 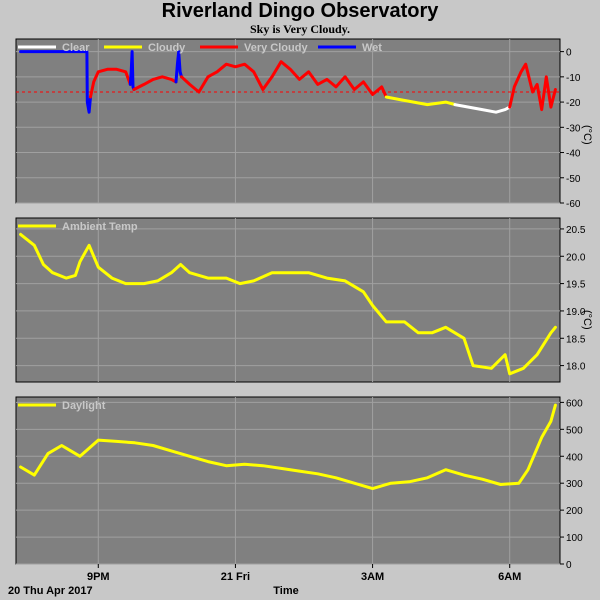 What do you see at coordinates (235, 577) in the screenshot?
I see `x-tick-label-21-fri: 21 Fri` at bounding box center [235, 577].